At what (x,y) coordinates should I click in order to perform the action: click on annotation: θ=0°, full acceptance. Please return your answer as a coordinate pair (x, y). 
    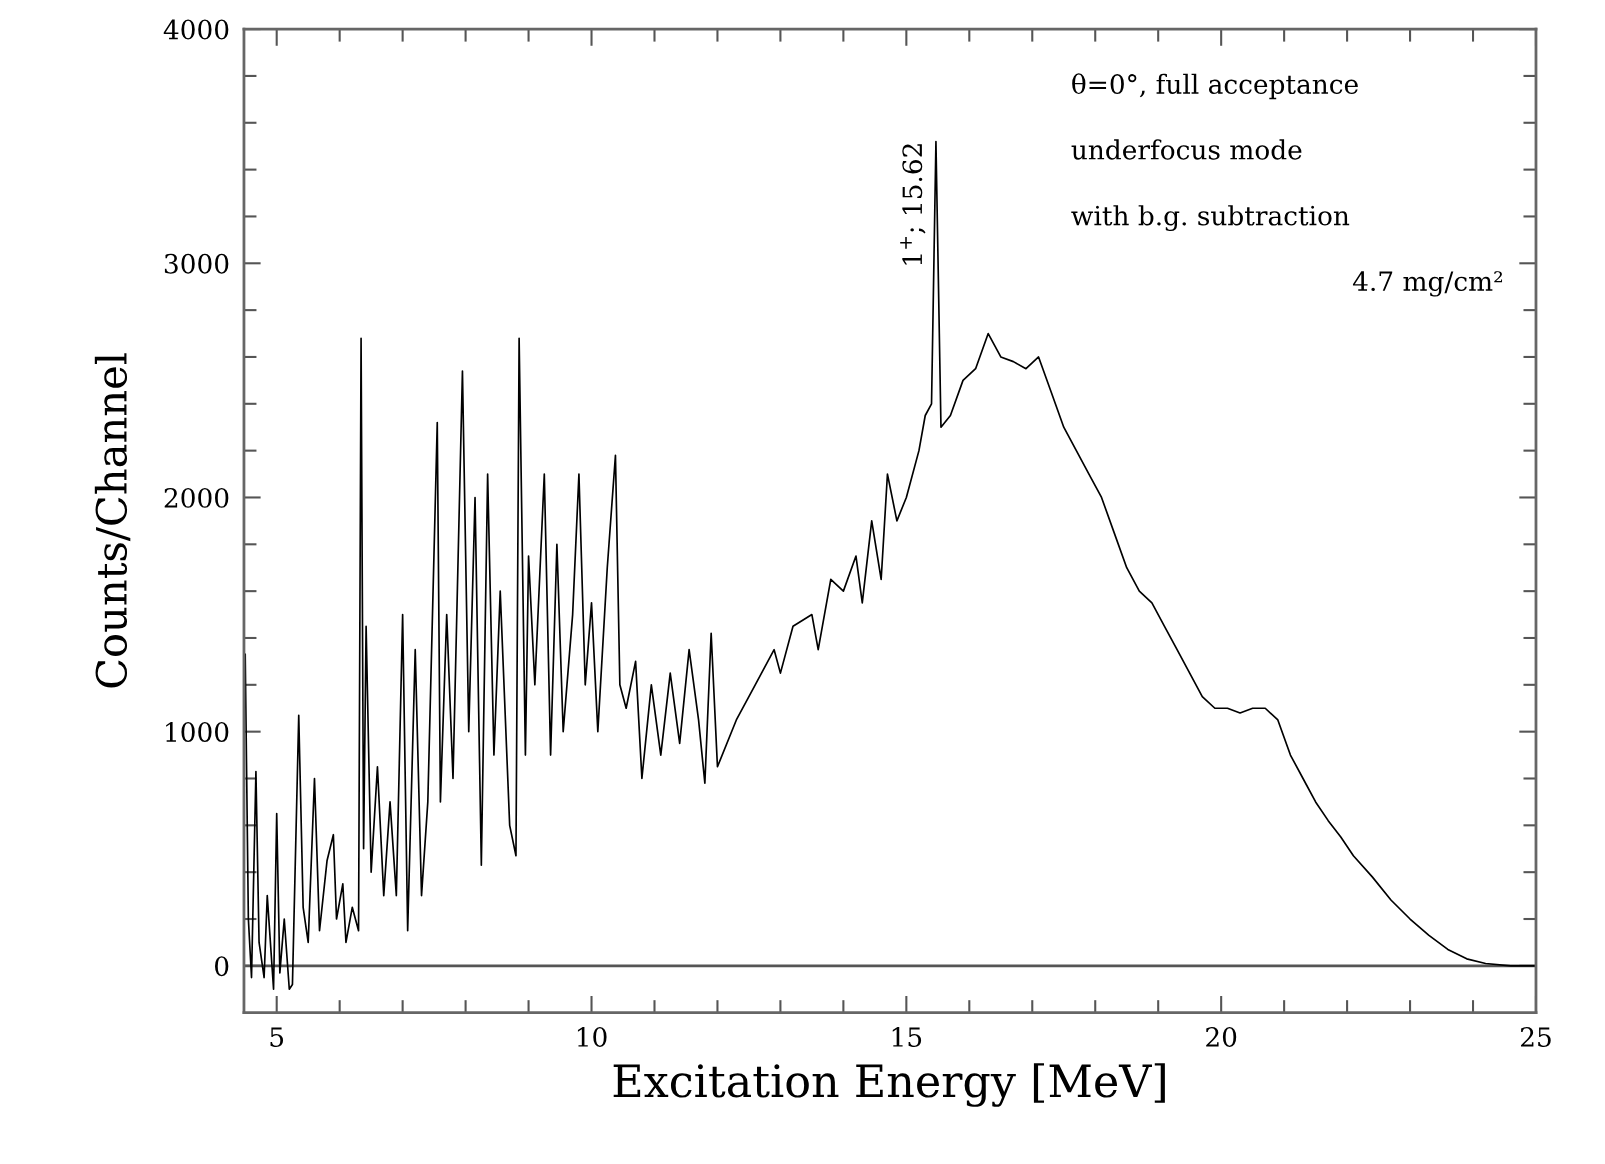
    Looking at the image, I should click on (1215, 86).